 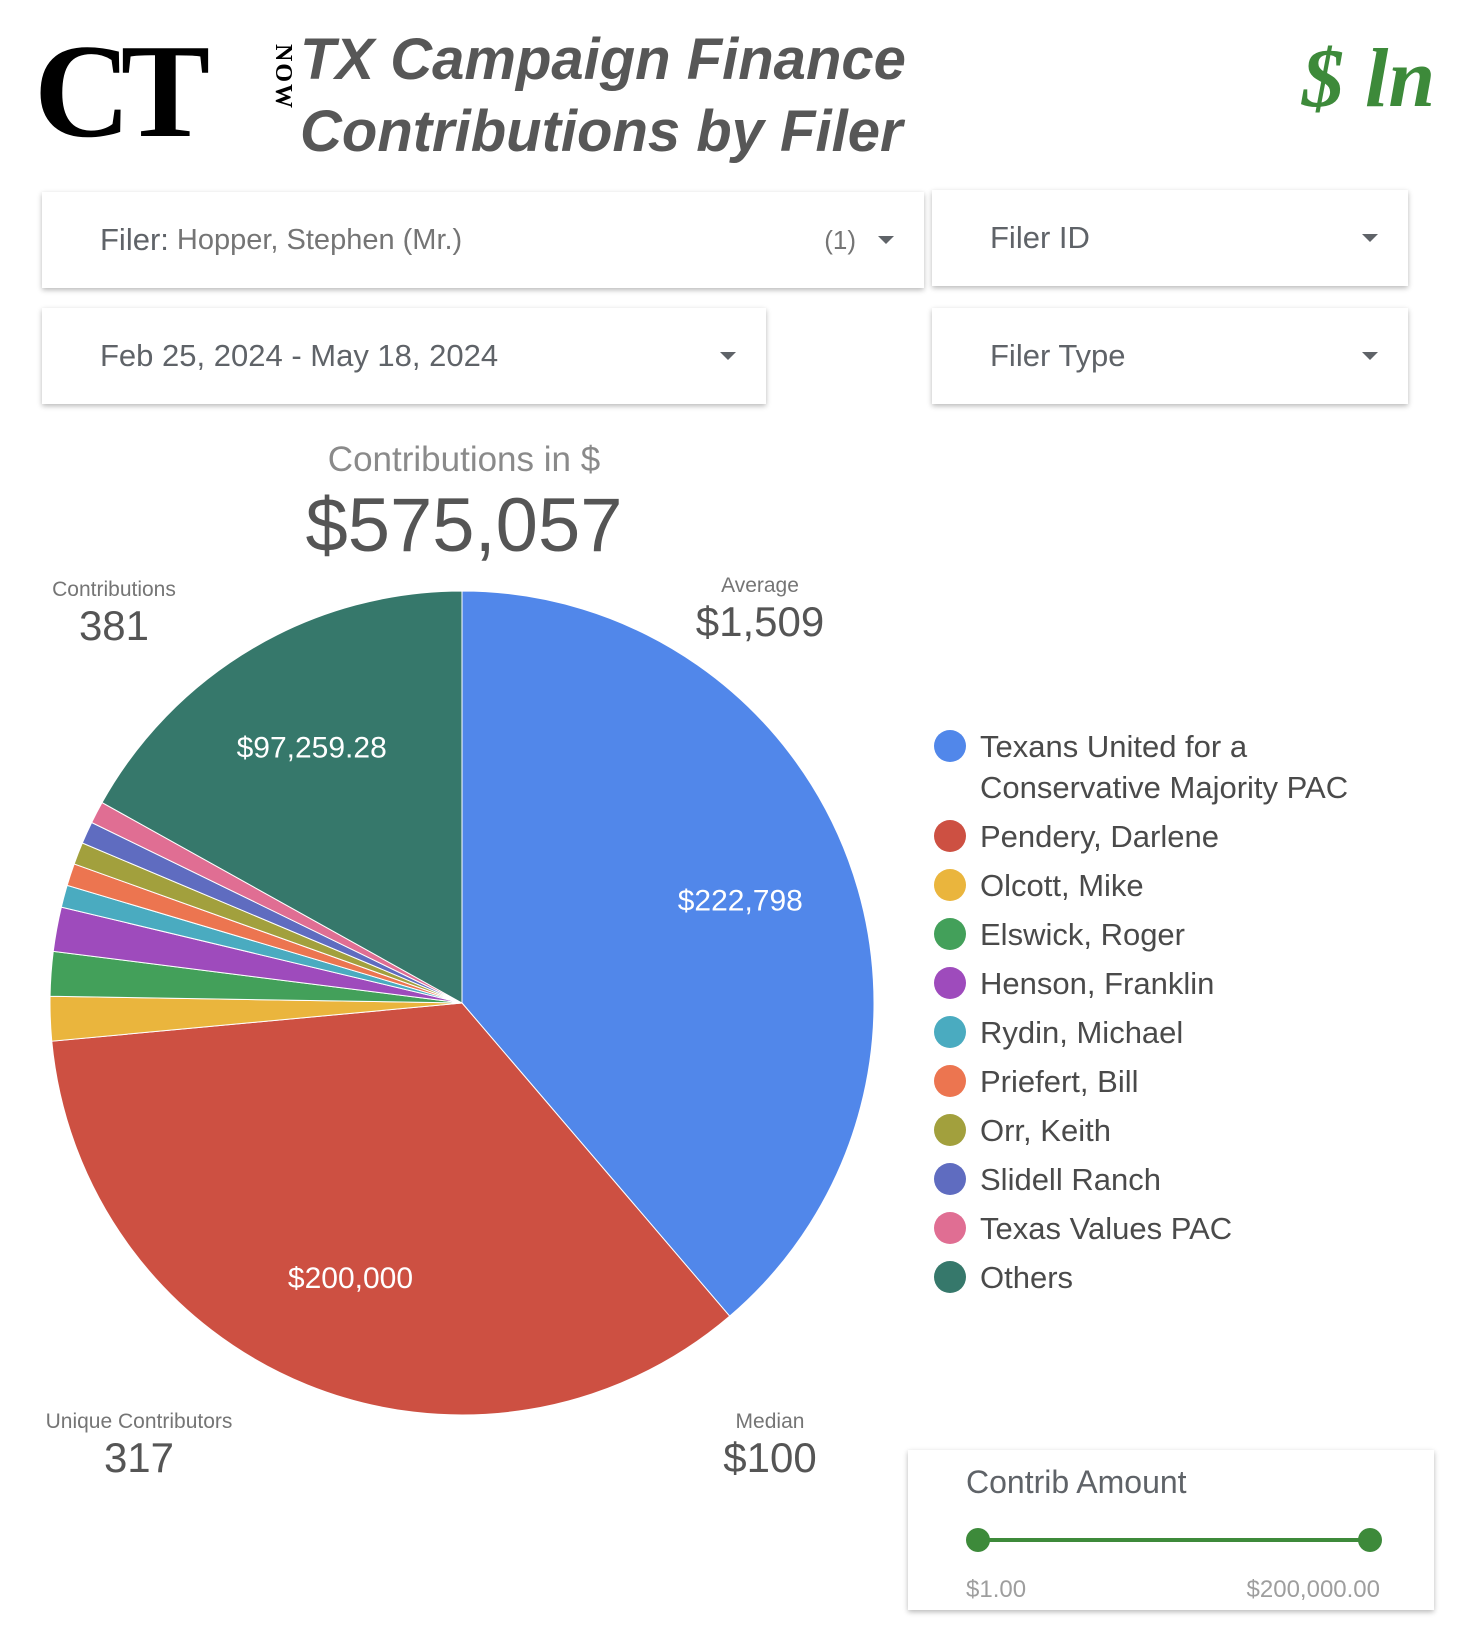 I want to click on unique-contributors-scorecard-value: 317, so click(x=139, y=1457).